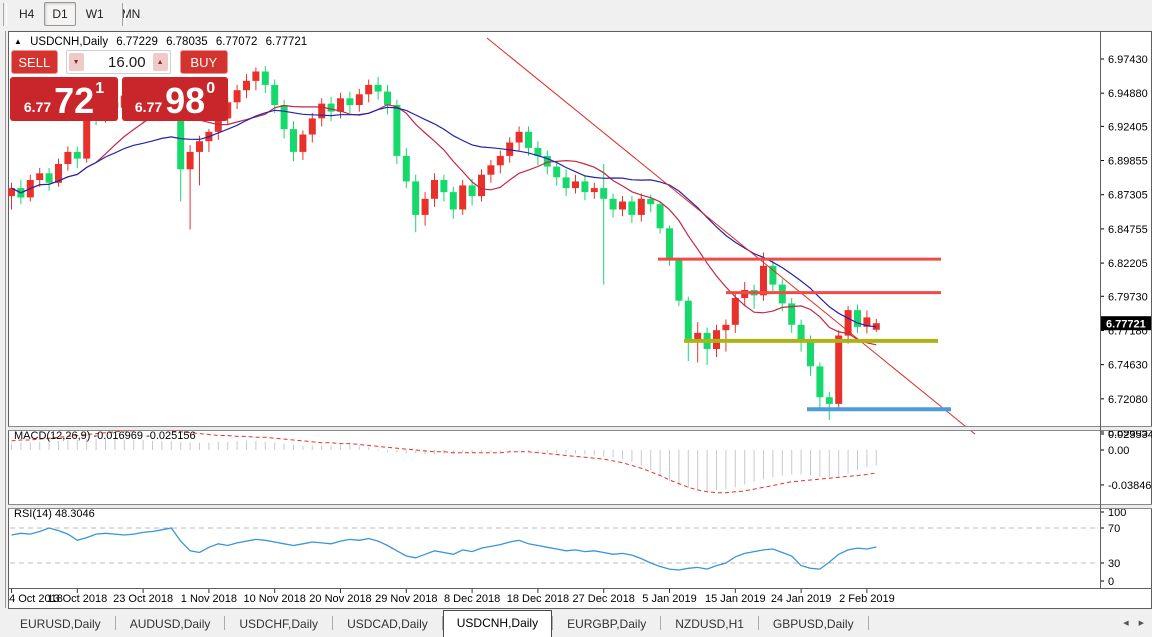 The height and width of the screenshot is (637, 1152). I want to click on volume-box: ▼ ▲, so click(118, 62).